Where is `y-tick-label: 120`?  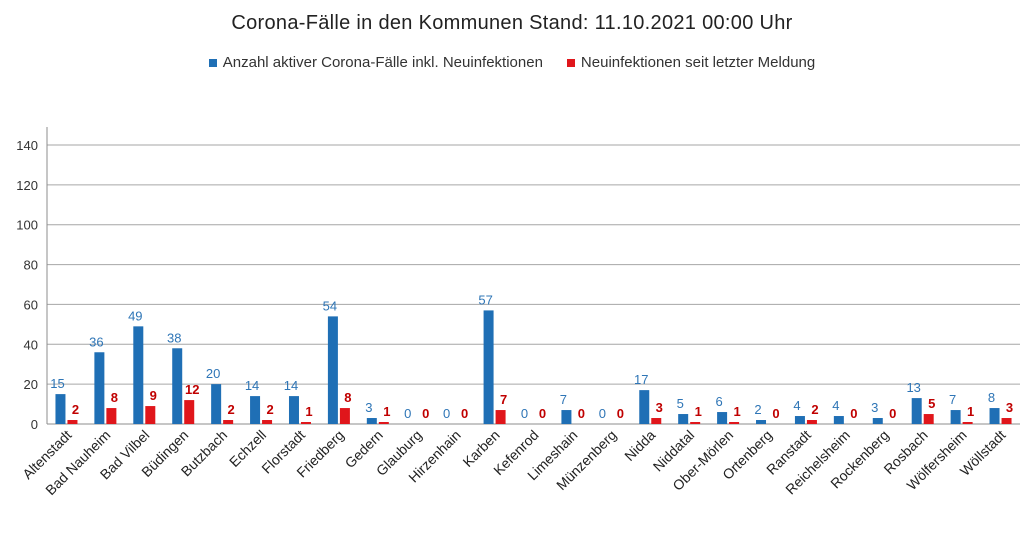 y-tick-label: 120 is located at coordinates (27, 185).